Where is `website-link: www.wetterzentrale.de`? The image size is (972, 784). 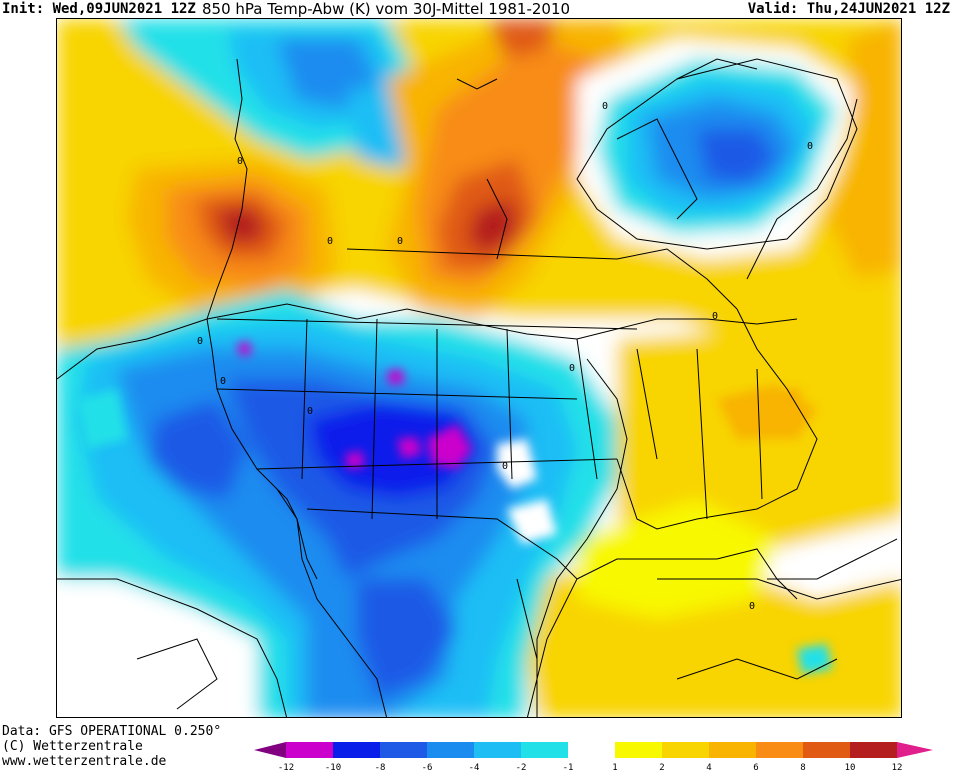
website-link: www.wetterzentrale.de is located at coordinates (84, 761).